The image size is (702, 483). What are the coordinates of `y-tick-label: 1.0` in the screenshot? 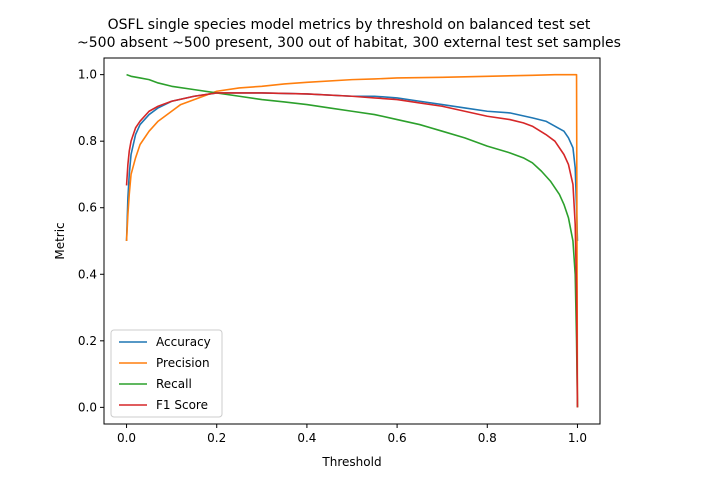 It's located at (87, 75).